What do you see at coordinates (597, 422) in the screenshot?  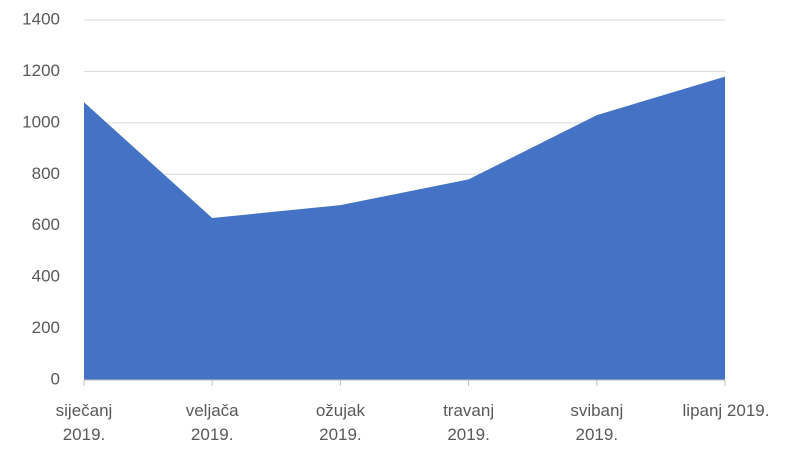 I see `x-tick-label: svibanj 2019.` at bounding box center [597, 422].